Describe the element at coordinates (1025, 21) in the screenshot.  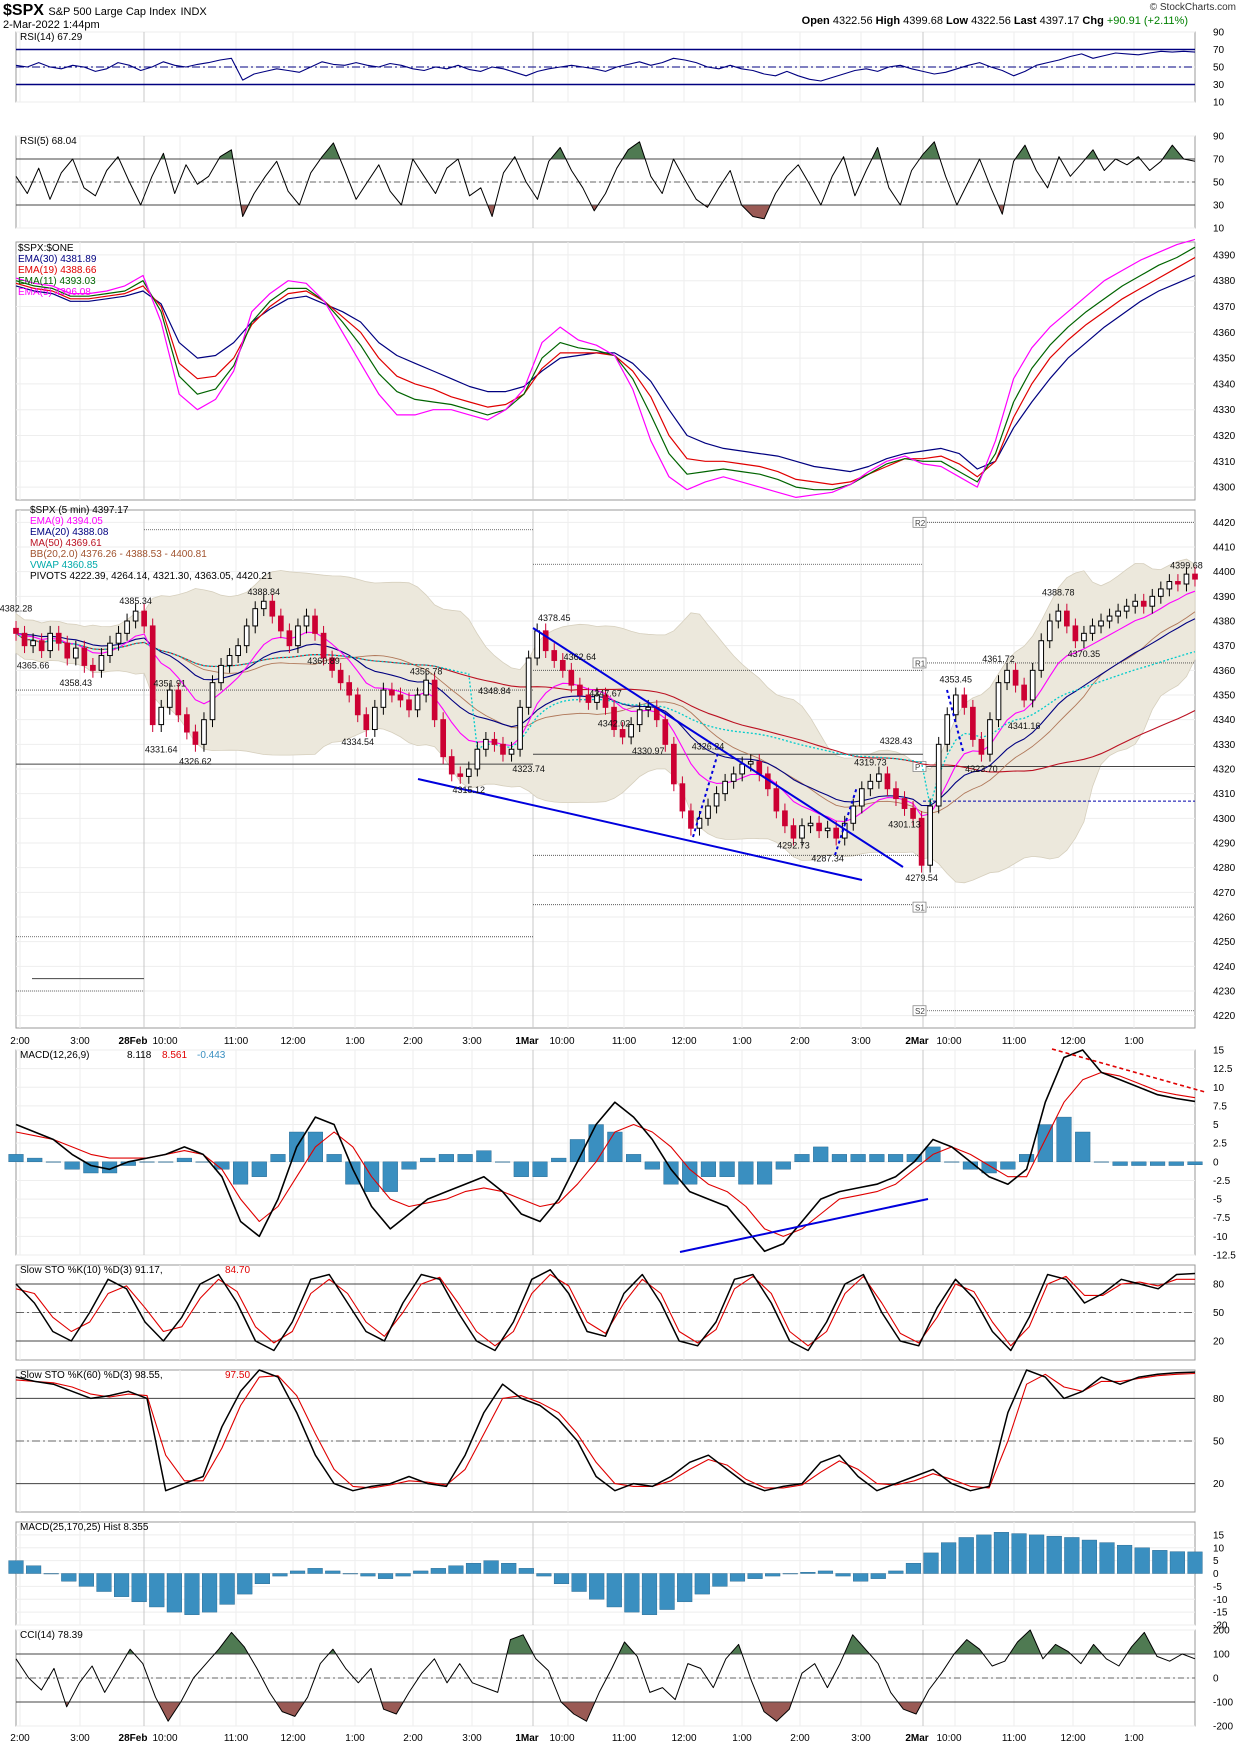
I see `last-label: Last` at that location.